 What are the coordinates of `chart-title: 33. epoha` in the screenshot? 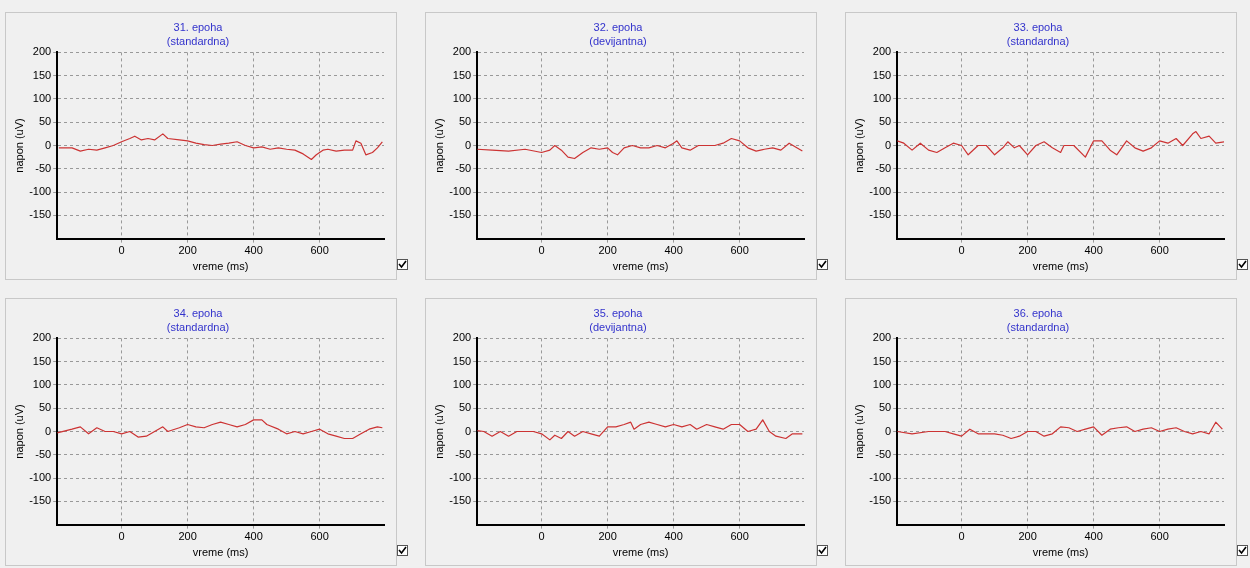 It's located at (1038, 26).